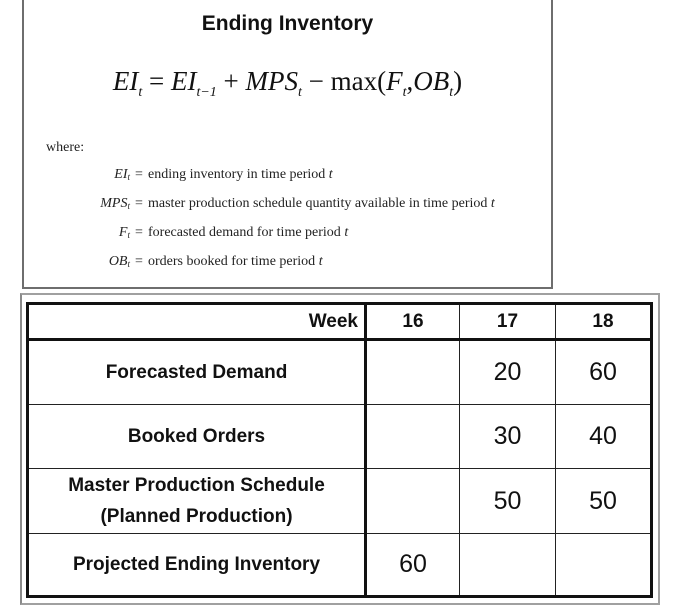 This screenshot has width=687, height=611. What do you see at coordinates (412, 322) in the screenshot?
I see `week-16-header: 16` at bounding box center [412, 322].